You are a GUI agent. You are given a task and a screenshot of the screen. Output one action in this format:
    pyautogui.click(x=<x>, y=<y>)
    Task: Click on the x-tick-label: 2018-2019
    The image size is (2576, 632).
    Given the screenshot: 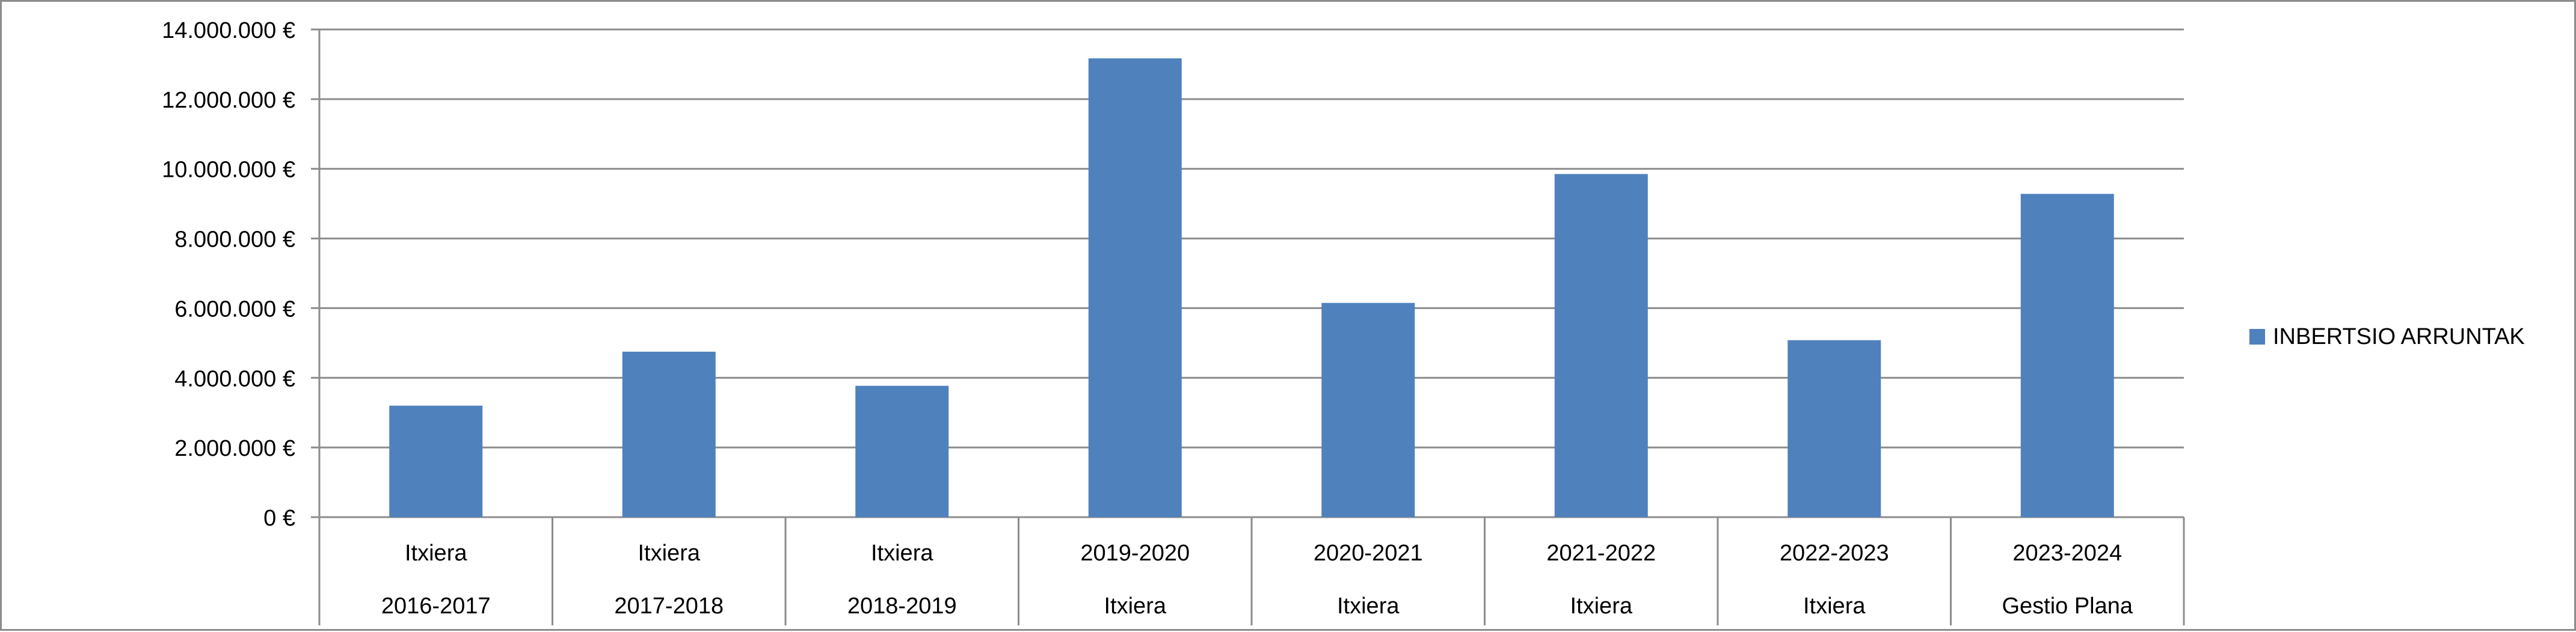 What is the action you would take?
    pyautogui.click(x=902, y=606)
    